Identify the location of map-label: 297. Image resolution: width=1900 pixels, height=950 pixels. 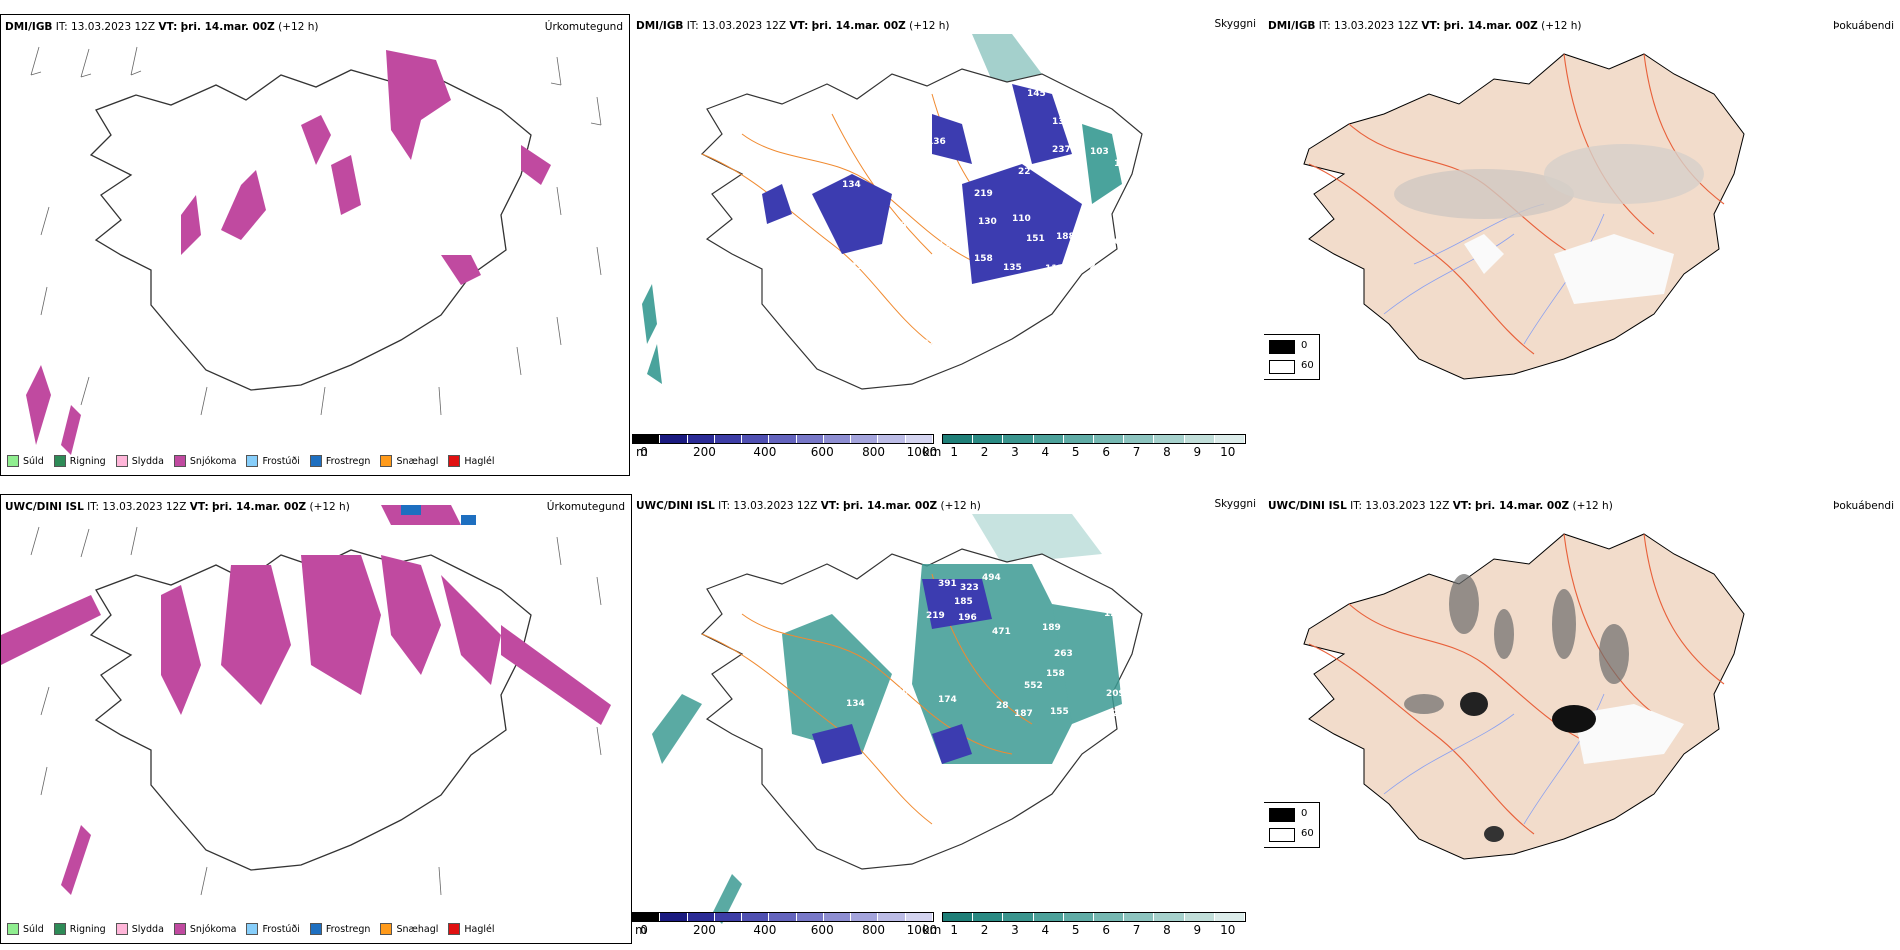
(1063, 183).